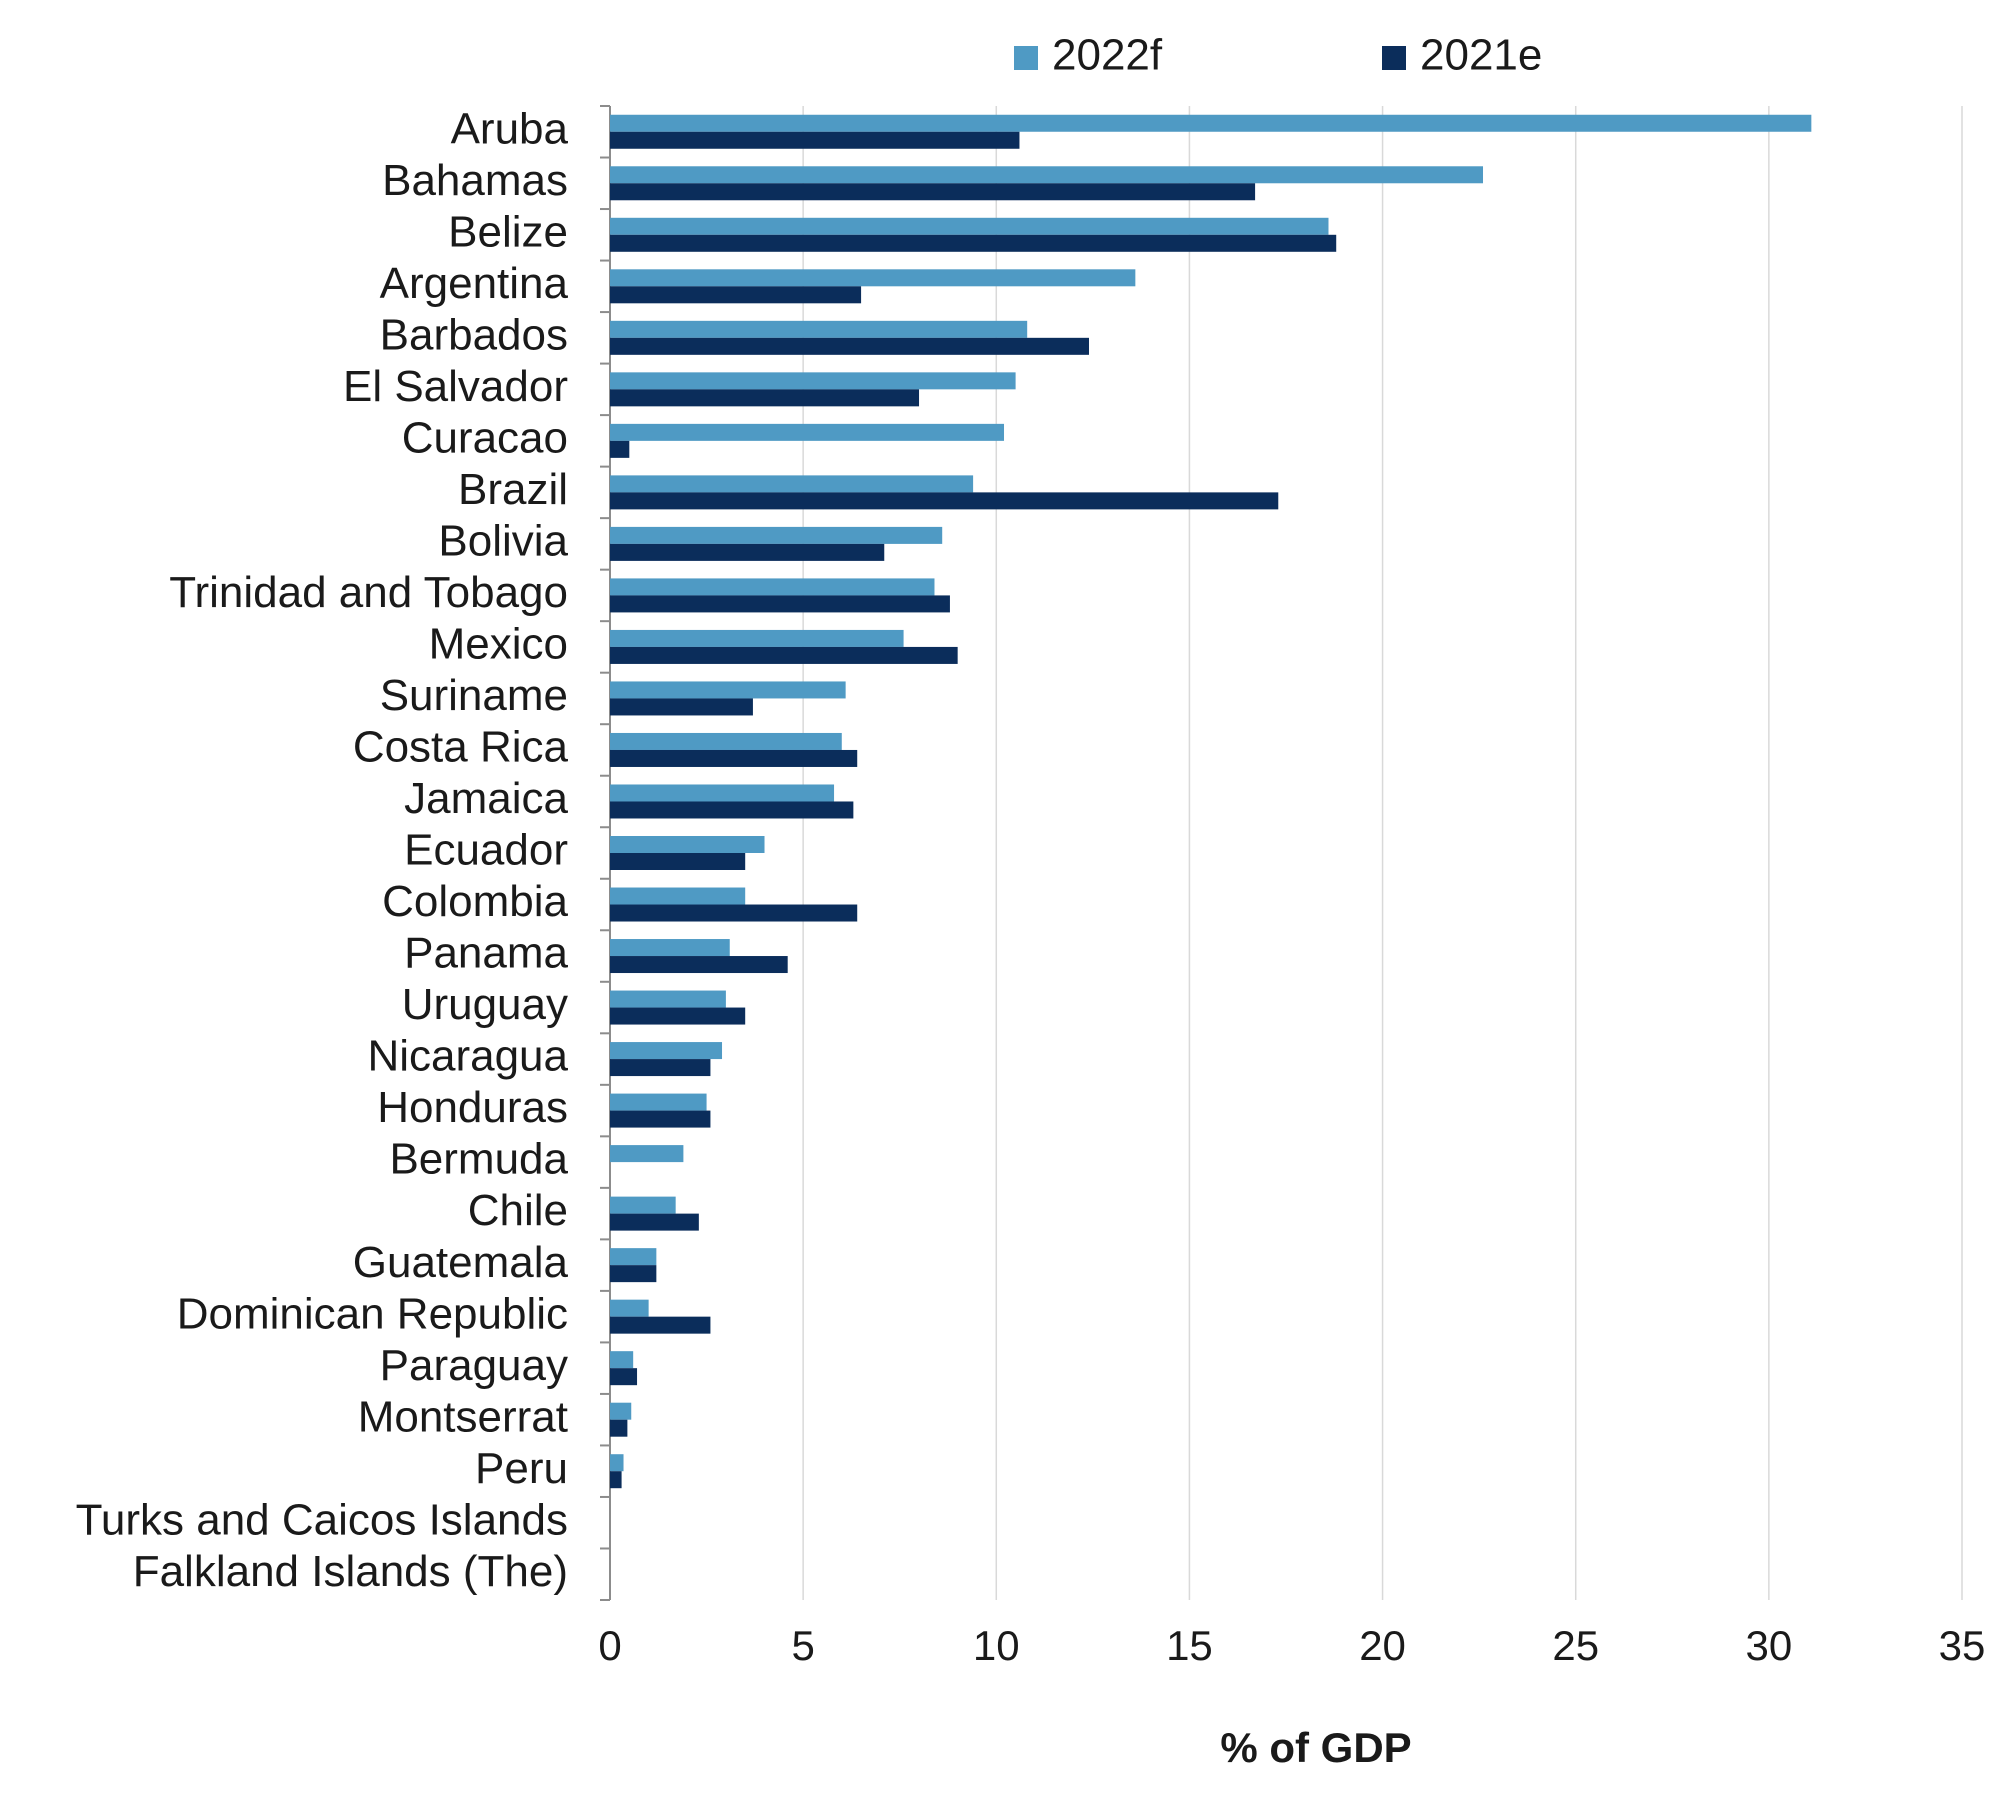 The width and height of the screenshot is (2000, 1811). Describe the element at coordinates (518, 1210) in the screenshot. I see `category-label: Chile` at that location.